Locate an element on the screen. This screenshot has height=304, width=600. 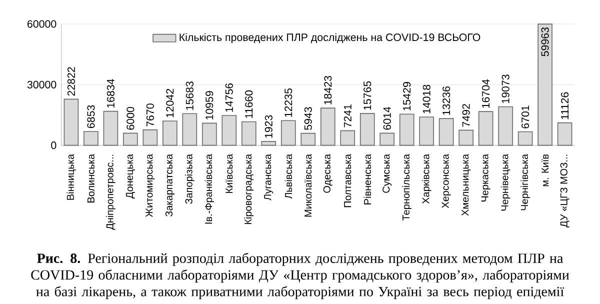
data-label: 16704 is located at coordinates (486, 93).